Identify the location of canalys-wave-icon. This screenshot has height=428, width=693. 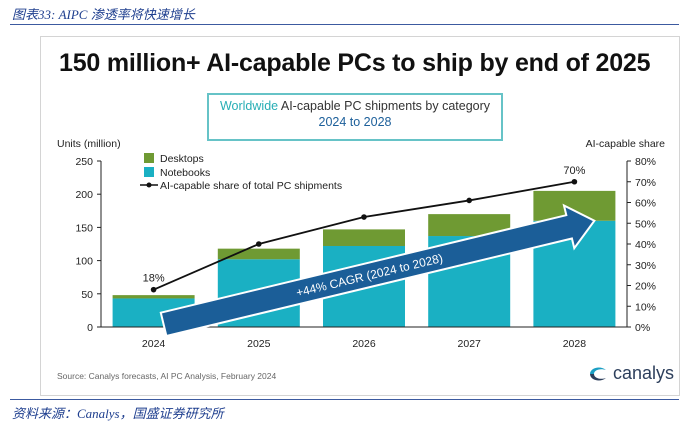
(598, 373).